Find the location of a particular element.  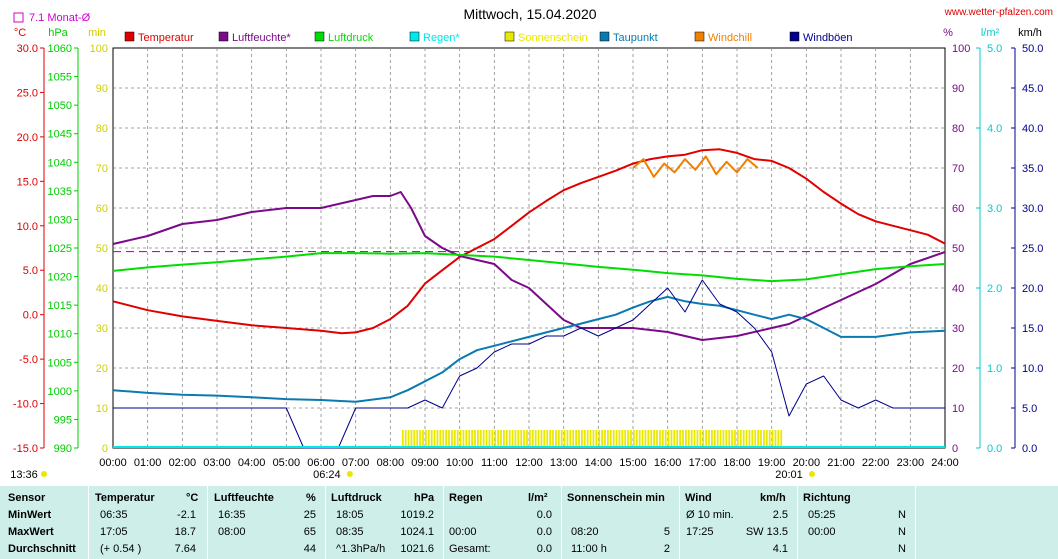

sunshine-axis-tick: 50 is located at coordinates (102, 249).